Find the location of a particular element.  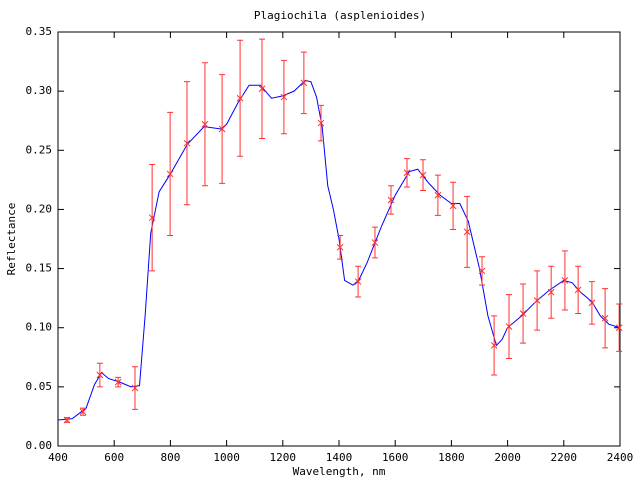

y-tick-label: 0.30 is located at coordinates (39, 90).